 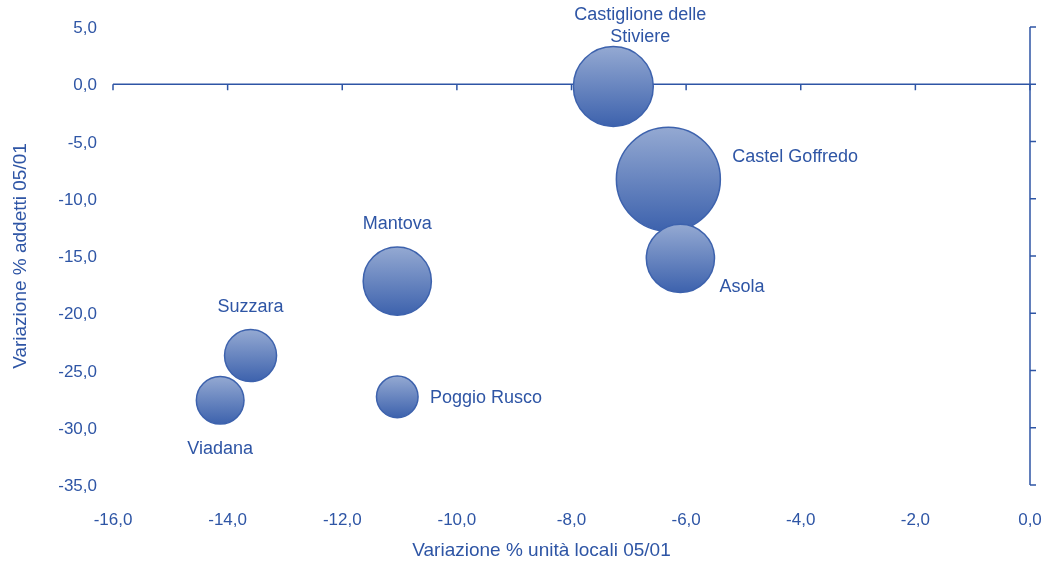 What do you see at coordinates (457, 519) in the screenshot?
I see `x-tick-label: -10,0` at bounding box center [457, 519].